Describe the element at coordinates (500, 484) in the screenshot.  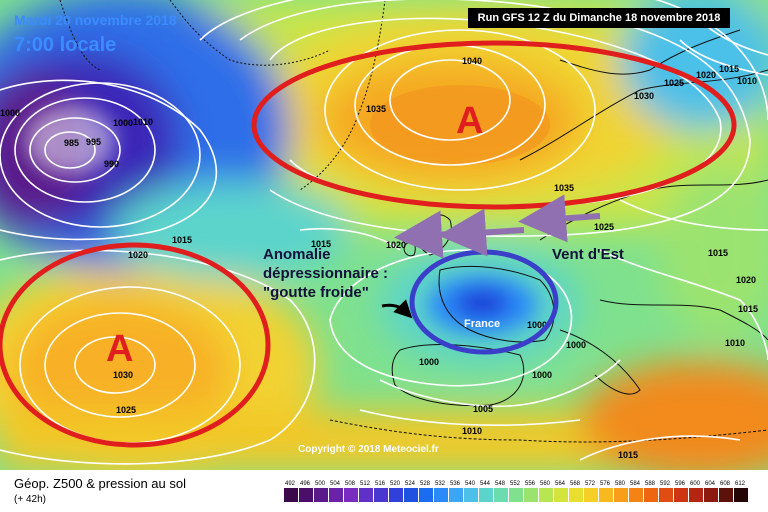
I see `scale-tick-label: 548` at that location.